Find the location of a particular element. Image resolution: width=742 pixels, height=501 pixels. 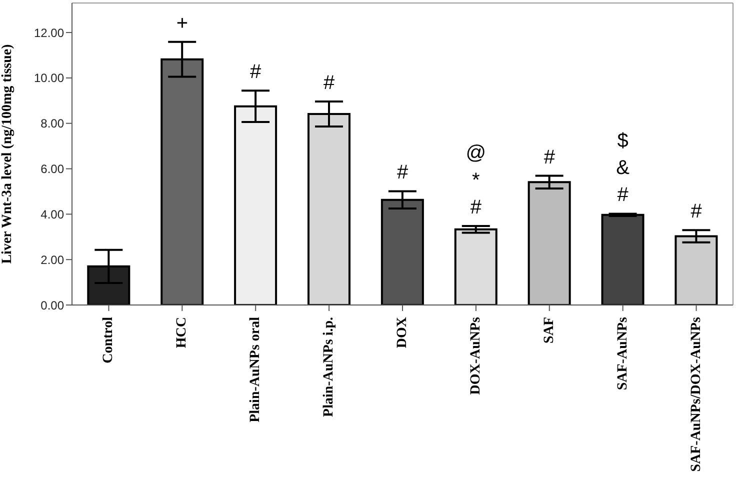

x-tick-label: Plain-AuNPs i.p. is located at coordinates (329, 367).